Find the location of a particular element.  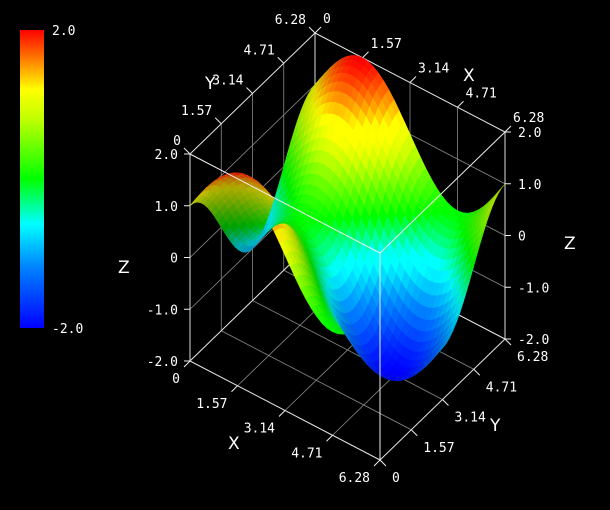

z-tick-label-left: -2.0 is located at coordinates (162, 362).